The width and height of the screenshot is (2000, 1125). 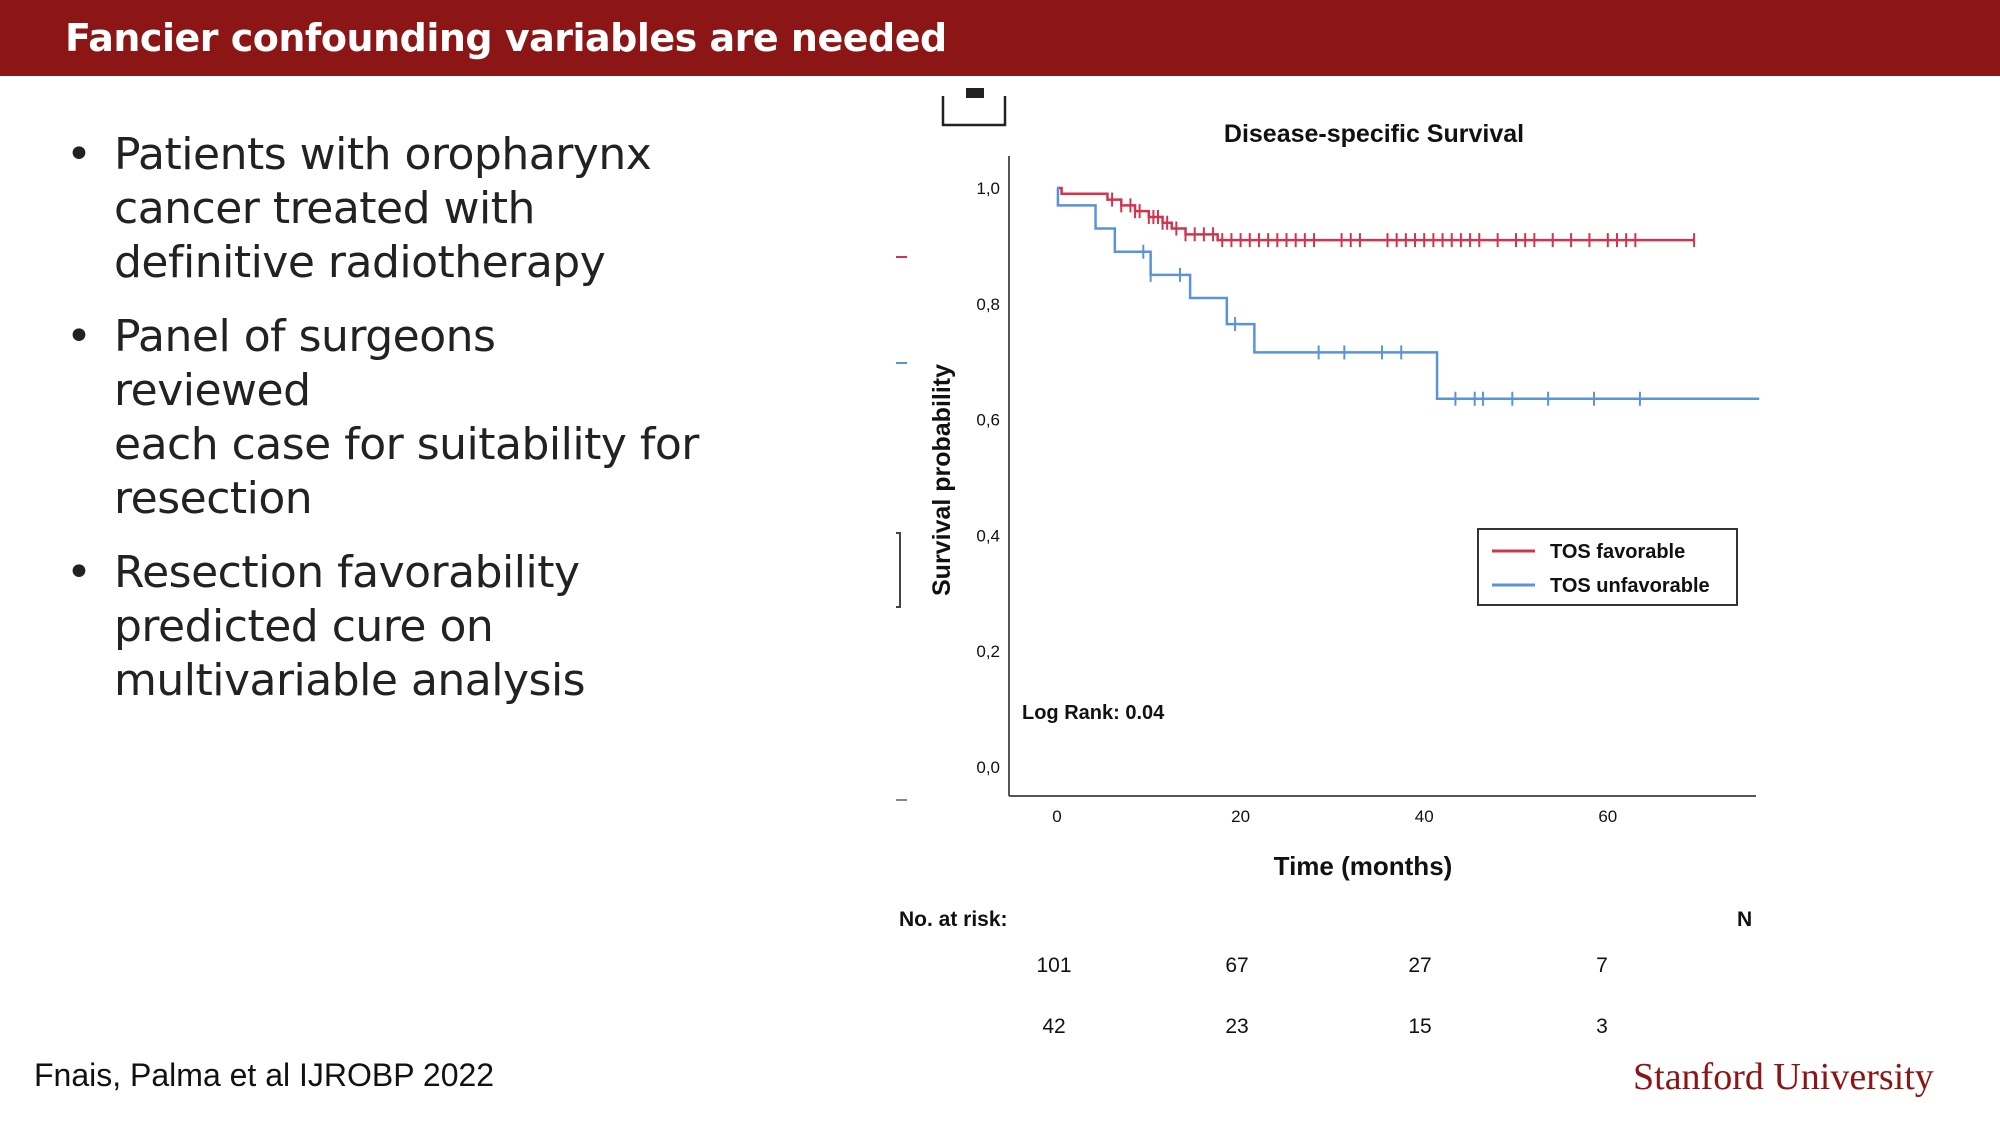 What do you see at coordinates (506, 38) in the screenshot?
I see `slide-title: Fancier confounding variables are needed` at bounding box center [506, 38].